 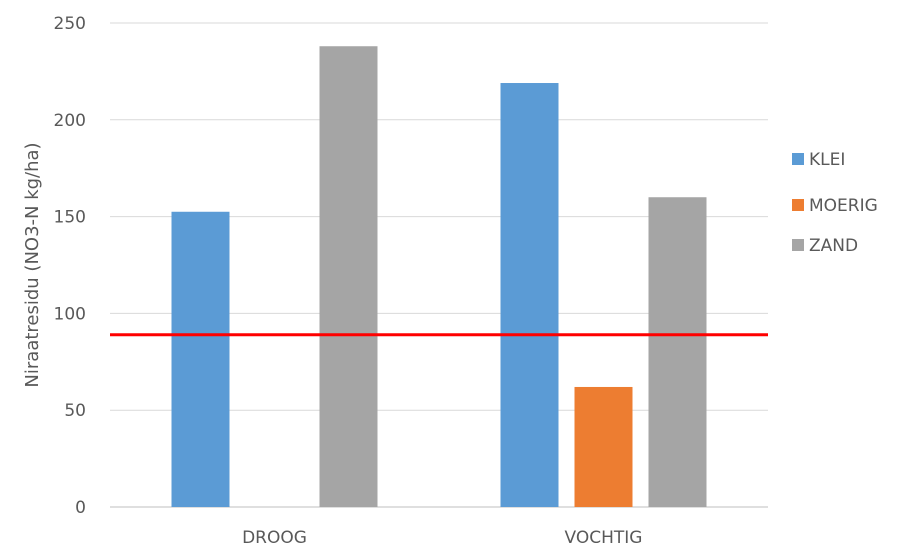 I want to click on legend-swatch-zand, so click(x=798, y=245).